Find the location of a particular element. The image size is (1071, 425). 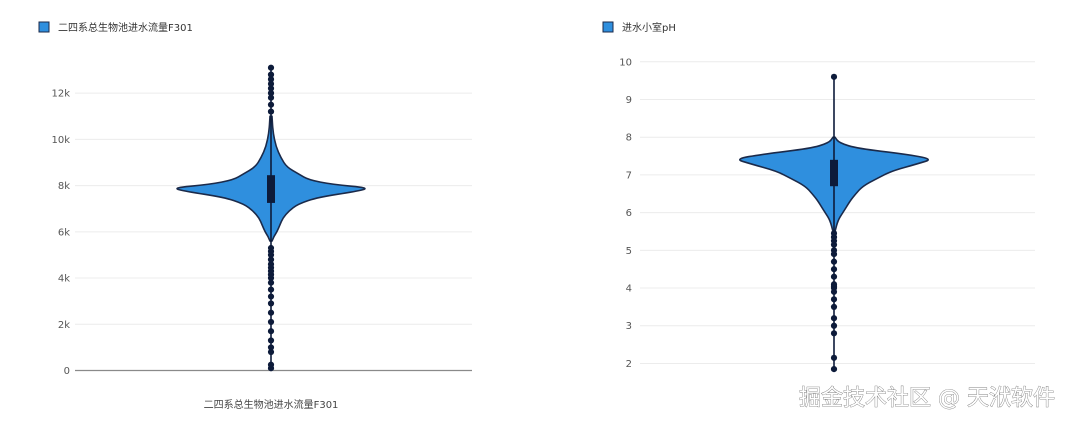

y-tick-label: 6 is located at coordinates (629, 213).